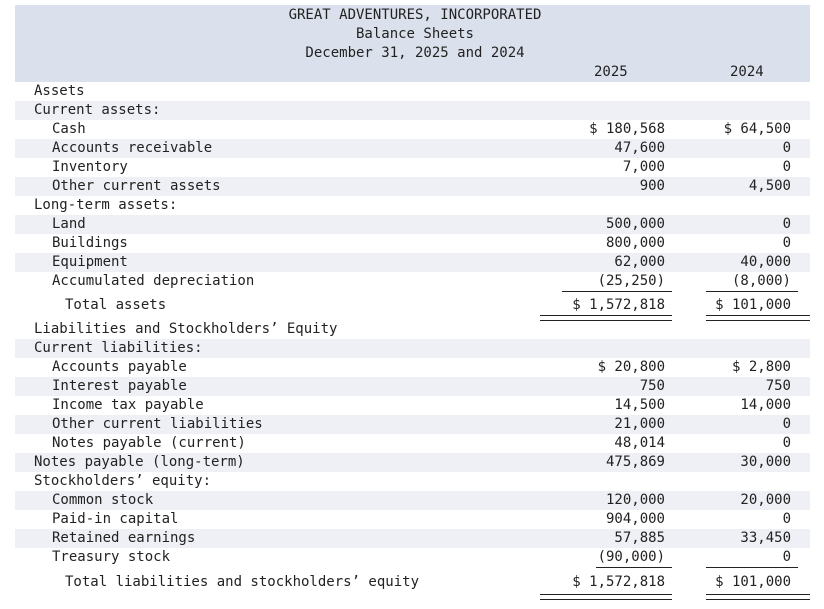 The image size is (824, 609). Describe the element at coordinates (761, 367) in the screenshot. I see `value-2024: $ 2,800` at that location.